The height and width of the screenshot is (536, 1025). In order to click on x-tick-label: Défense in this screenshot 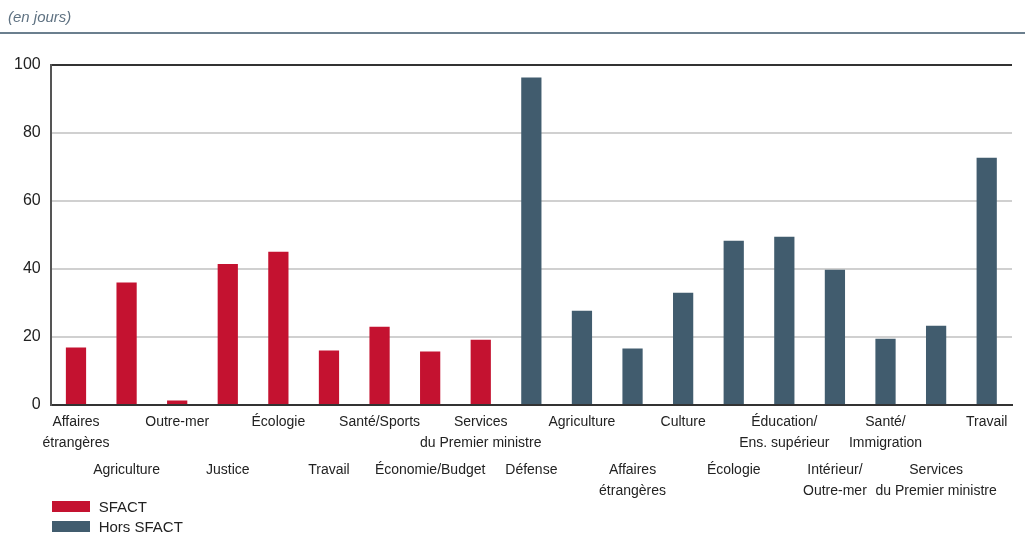, I will do `click(531, 468)`.